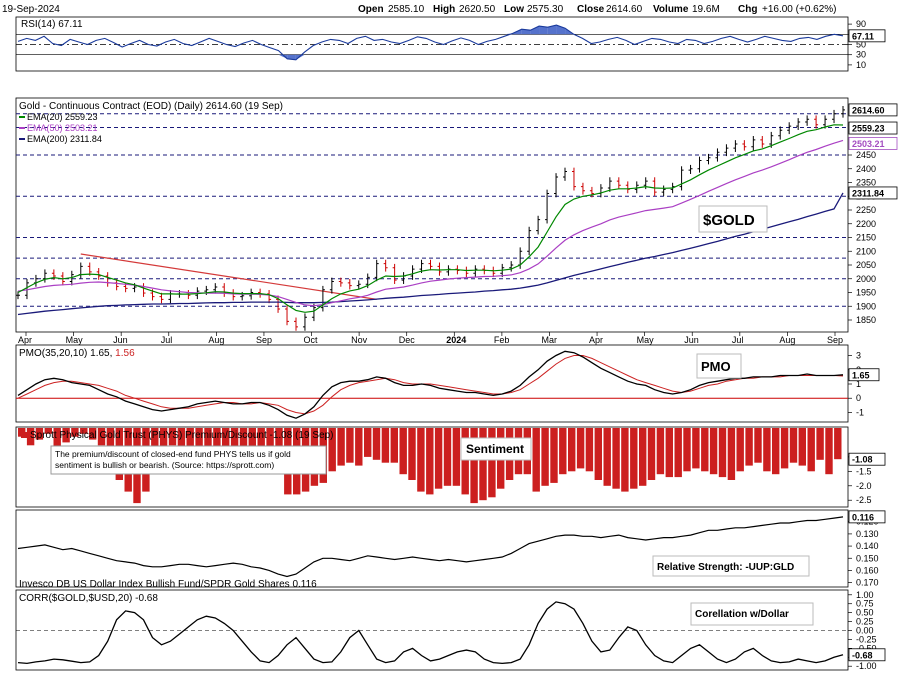  Describe the element at coordinates (719, 366) in the screenshot. I see `pmo-annotation-box` at that location.